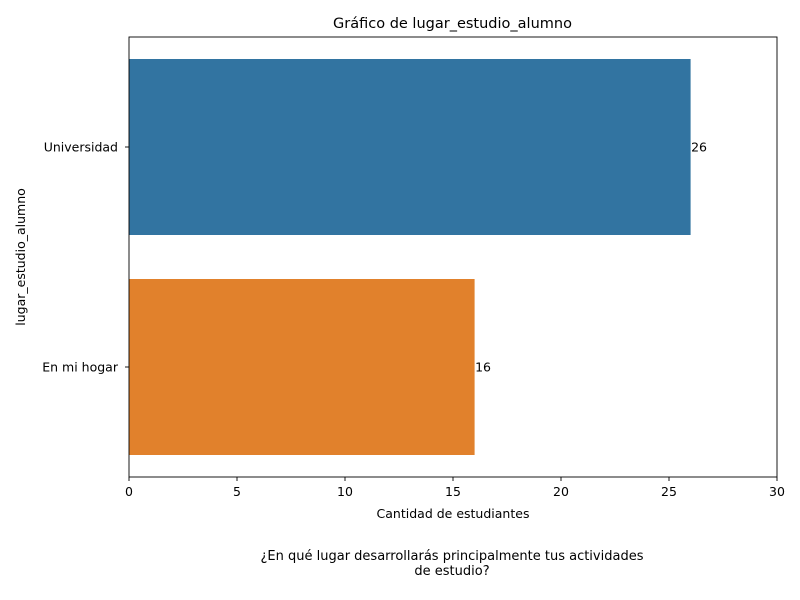 This screenshot has width=800, height=600. I want to click on y-tick-label-1: En mi hogar, so click(80, 367).